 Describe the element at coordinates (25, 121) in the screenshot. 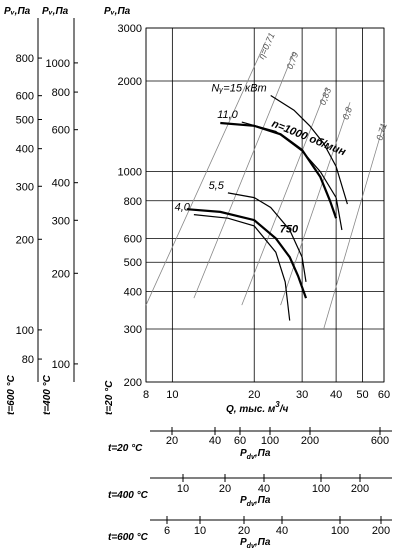

I see `aux-axis-tick-label: 500` at that location.